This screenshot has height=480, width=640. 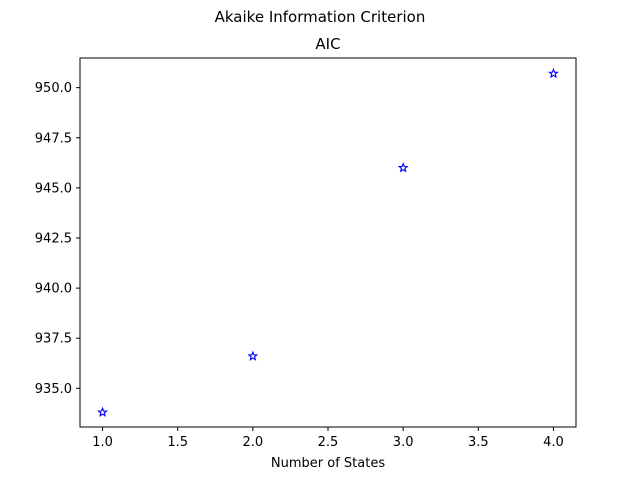 I want to click on y-tick-label: 935.0, so click(x=53, y=389).